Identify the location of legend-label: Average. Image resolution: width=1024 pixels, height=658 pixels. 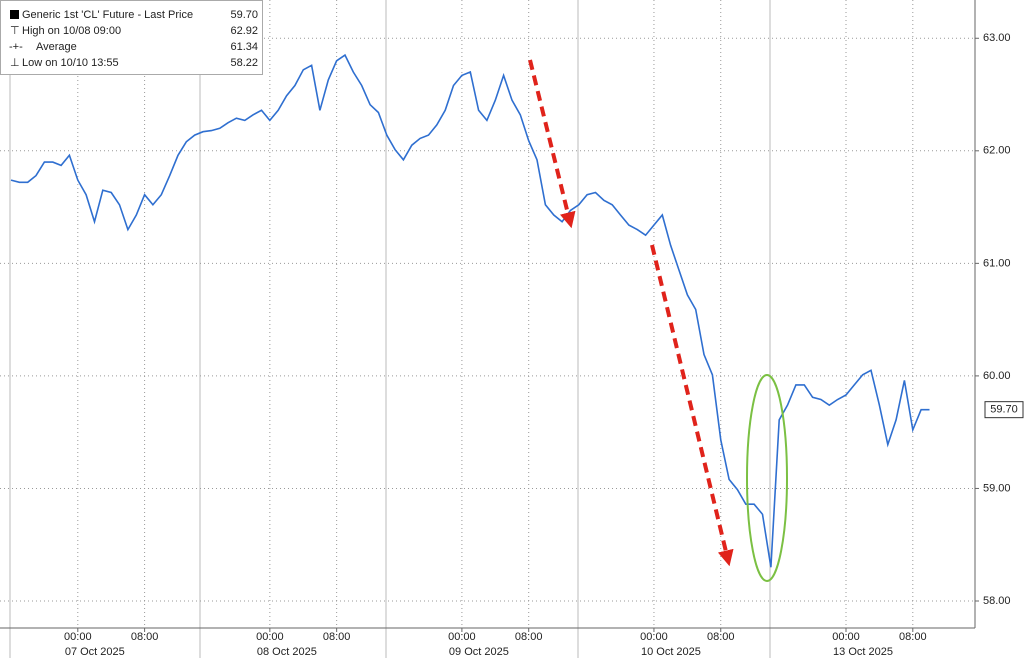
(56, 47).